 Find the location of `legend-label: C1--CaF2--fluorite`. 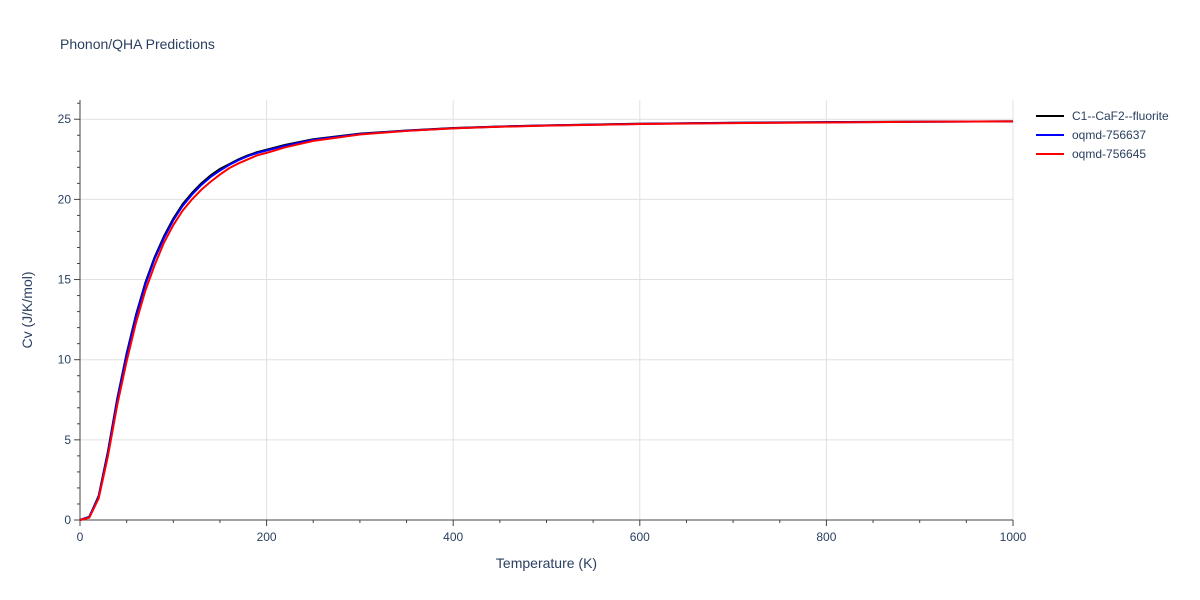

legend-label: C1--CaF2--fluorite is located at coordinates (1120, 115).